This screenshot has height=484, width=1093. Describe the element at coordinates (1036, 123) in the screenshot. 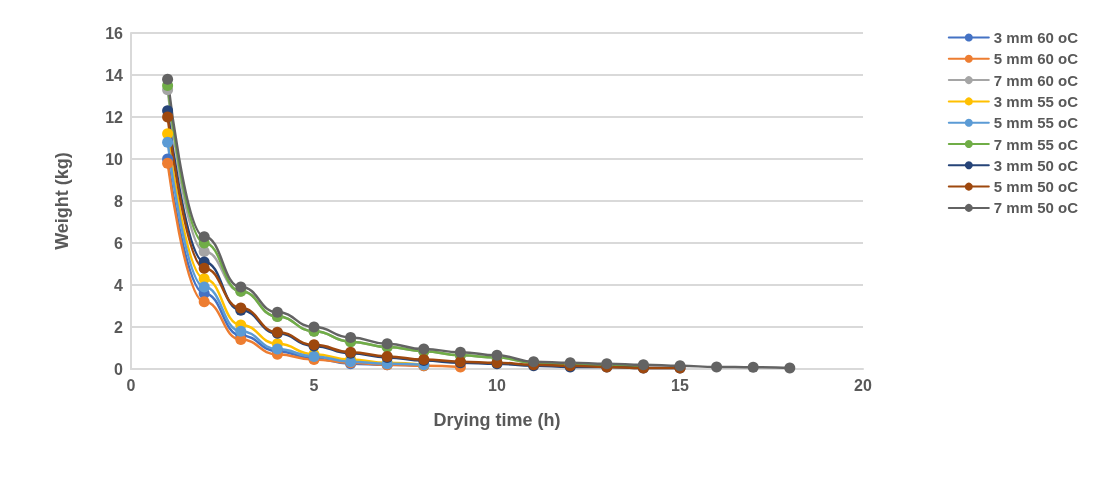

I see `legend-label: 5 mm 55 oC` at that location.